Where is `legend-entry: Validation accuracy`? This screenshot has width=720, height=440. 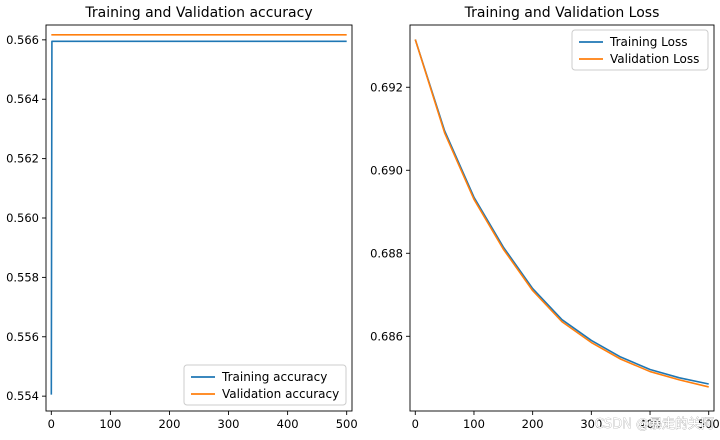 legend-entry: Validation accuracy is located at coordinates (280, 394).